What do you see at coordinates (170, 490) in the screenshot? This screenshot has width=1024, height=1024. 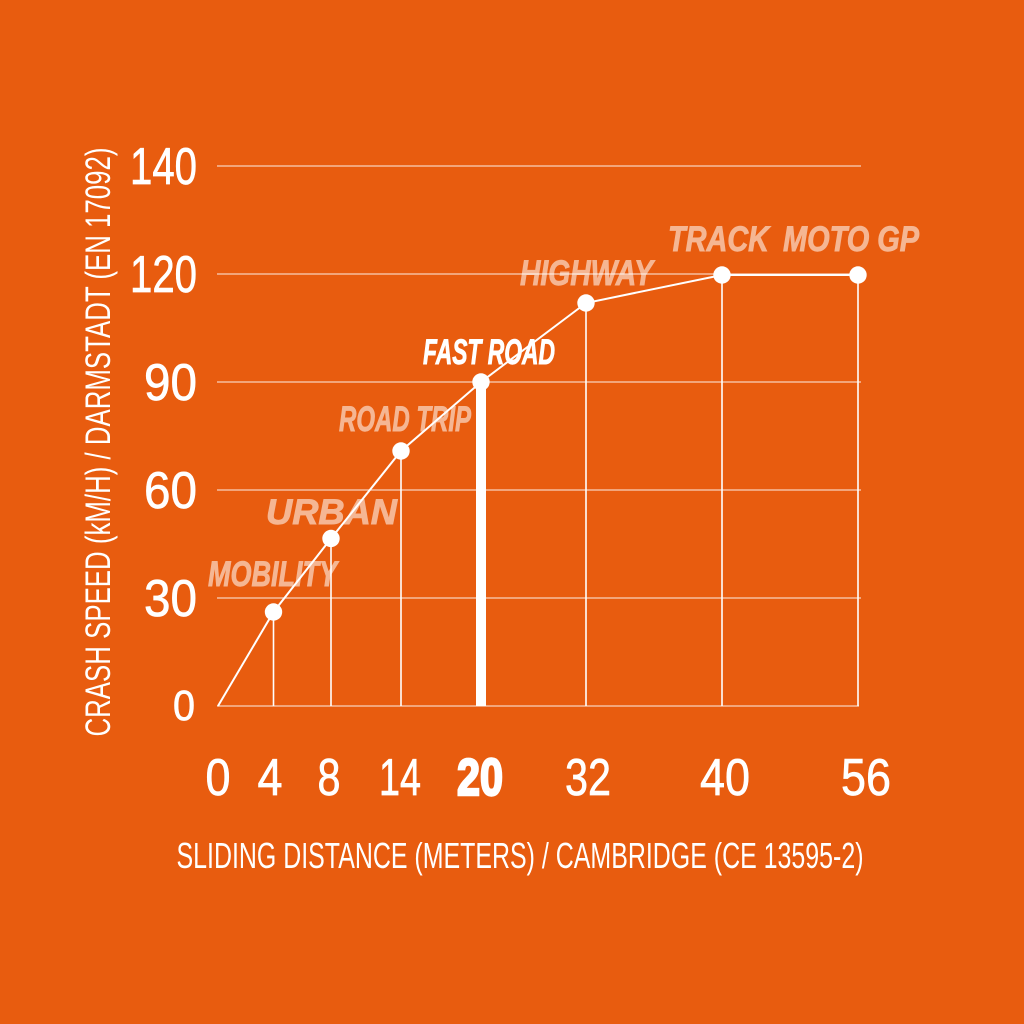 I see `svg-text: 60` at bounding box center [170, 490].